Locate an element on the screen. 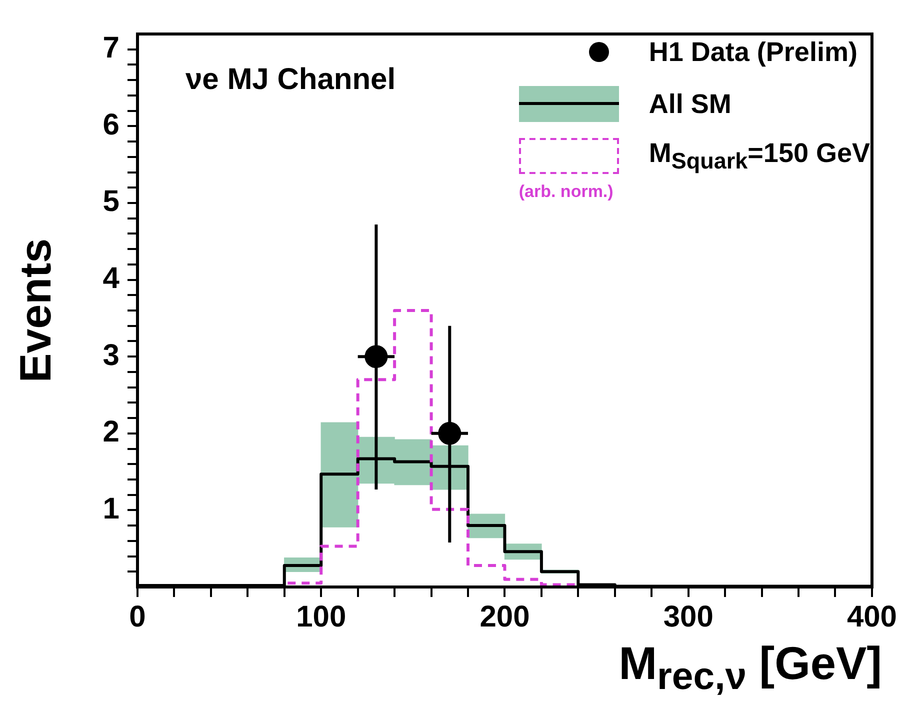 This screenshot has height=709, width=908. x-tick-label: 0 is located at coordinates (137, 617).